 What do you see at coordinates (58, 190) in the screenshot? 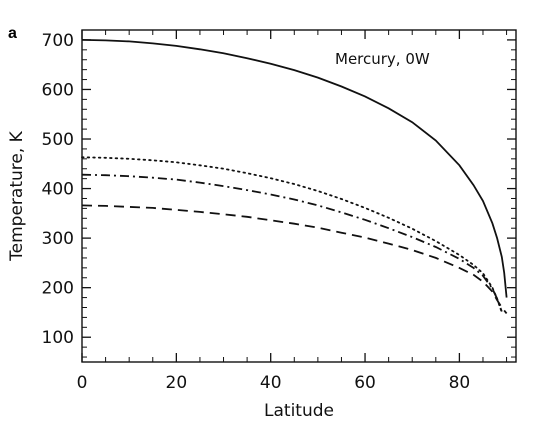
I see `y-tick-label: 400` at bounding box center [58, 190].